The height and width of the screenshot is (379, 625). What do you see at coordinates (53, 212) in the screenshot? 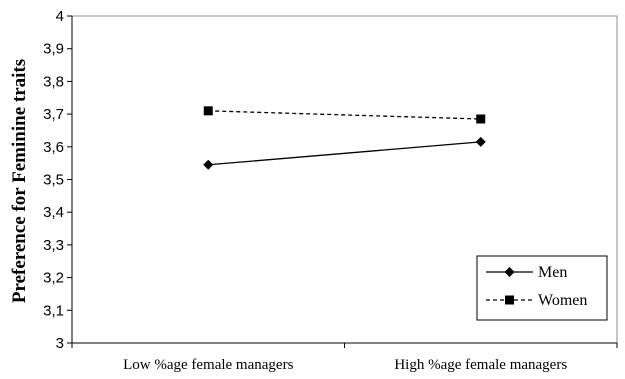
I see `y-tick-label: 3,4` at bounding box center [53, 212].